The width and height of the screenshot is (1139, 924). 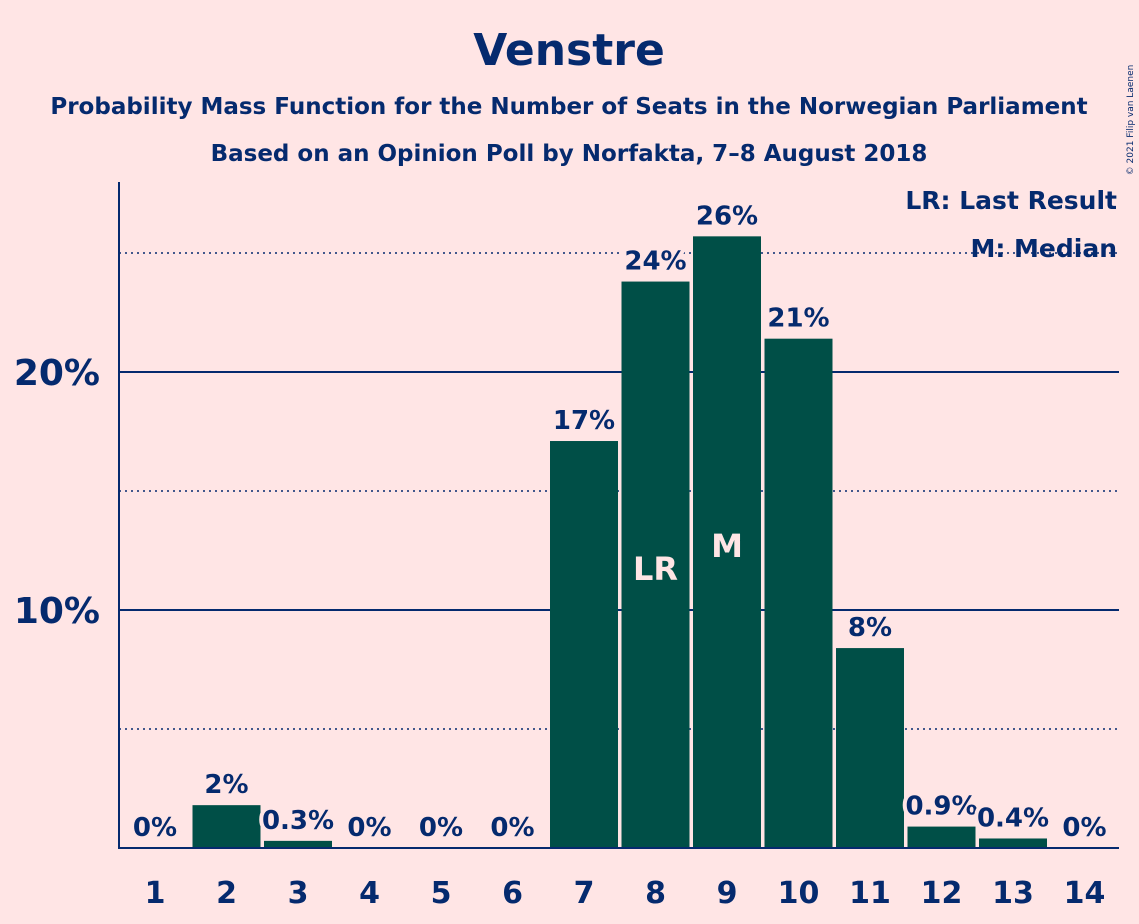 What do you see at coordinates (870, 628) in the screenshot?
I see `bar-value-label: 8%` at bounding box center [870, 628].